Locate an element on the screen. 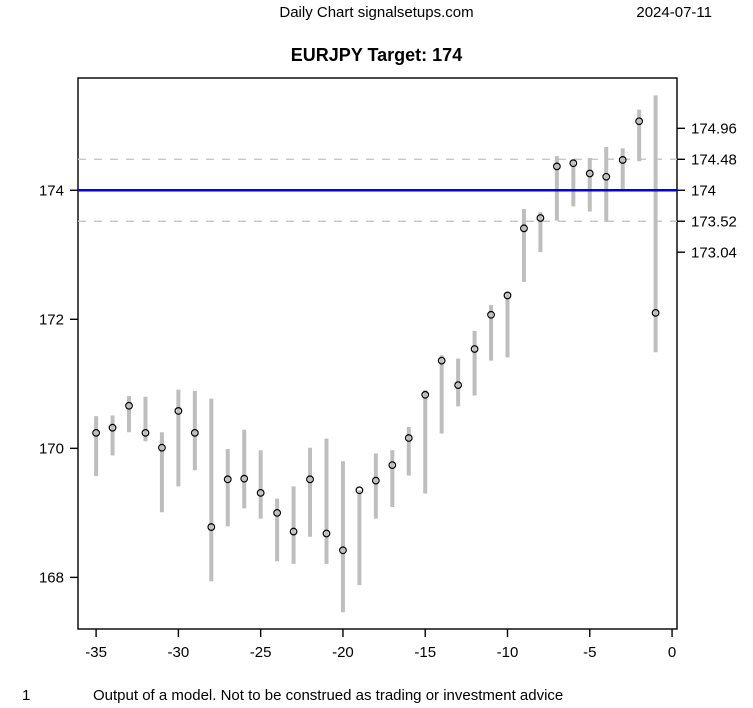 This screenshot has width=753, height=708. y-axis-right-tick-label: 173.52 is located at coordinates (714, 221).